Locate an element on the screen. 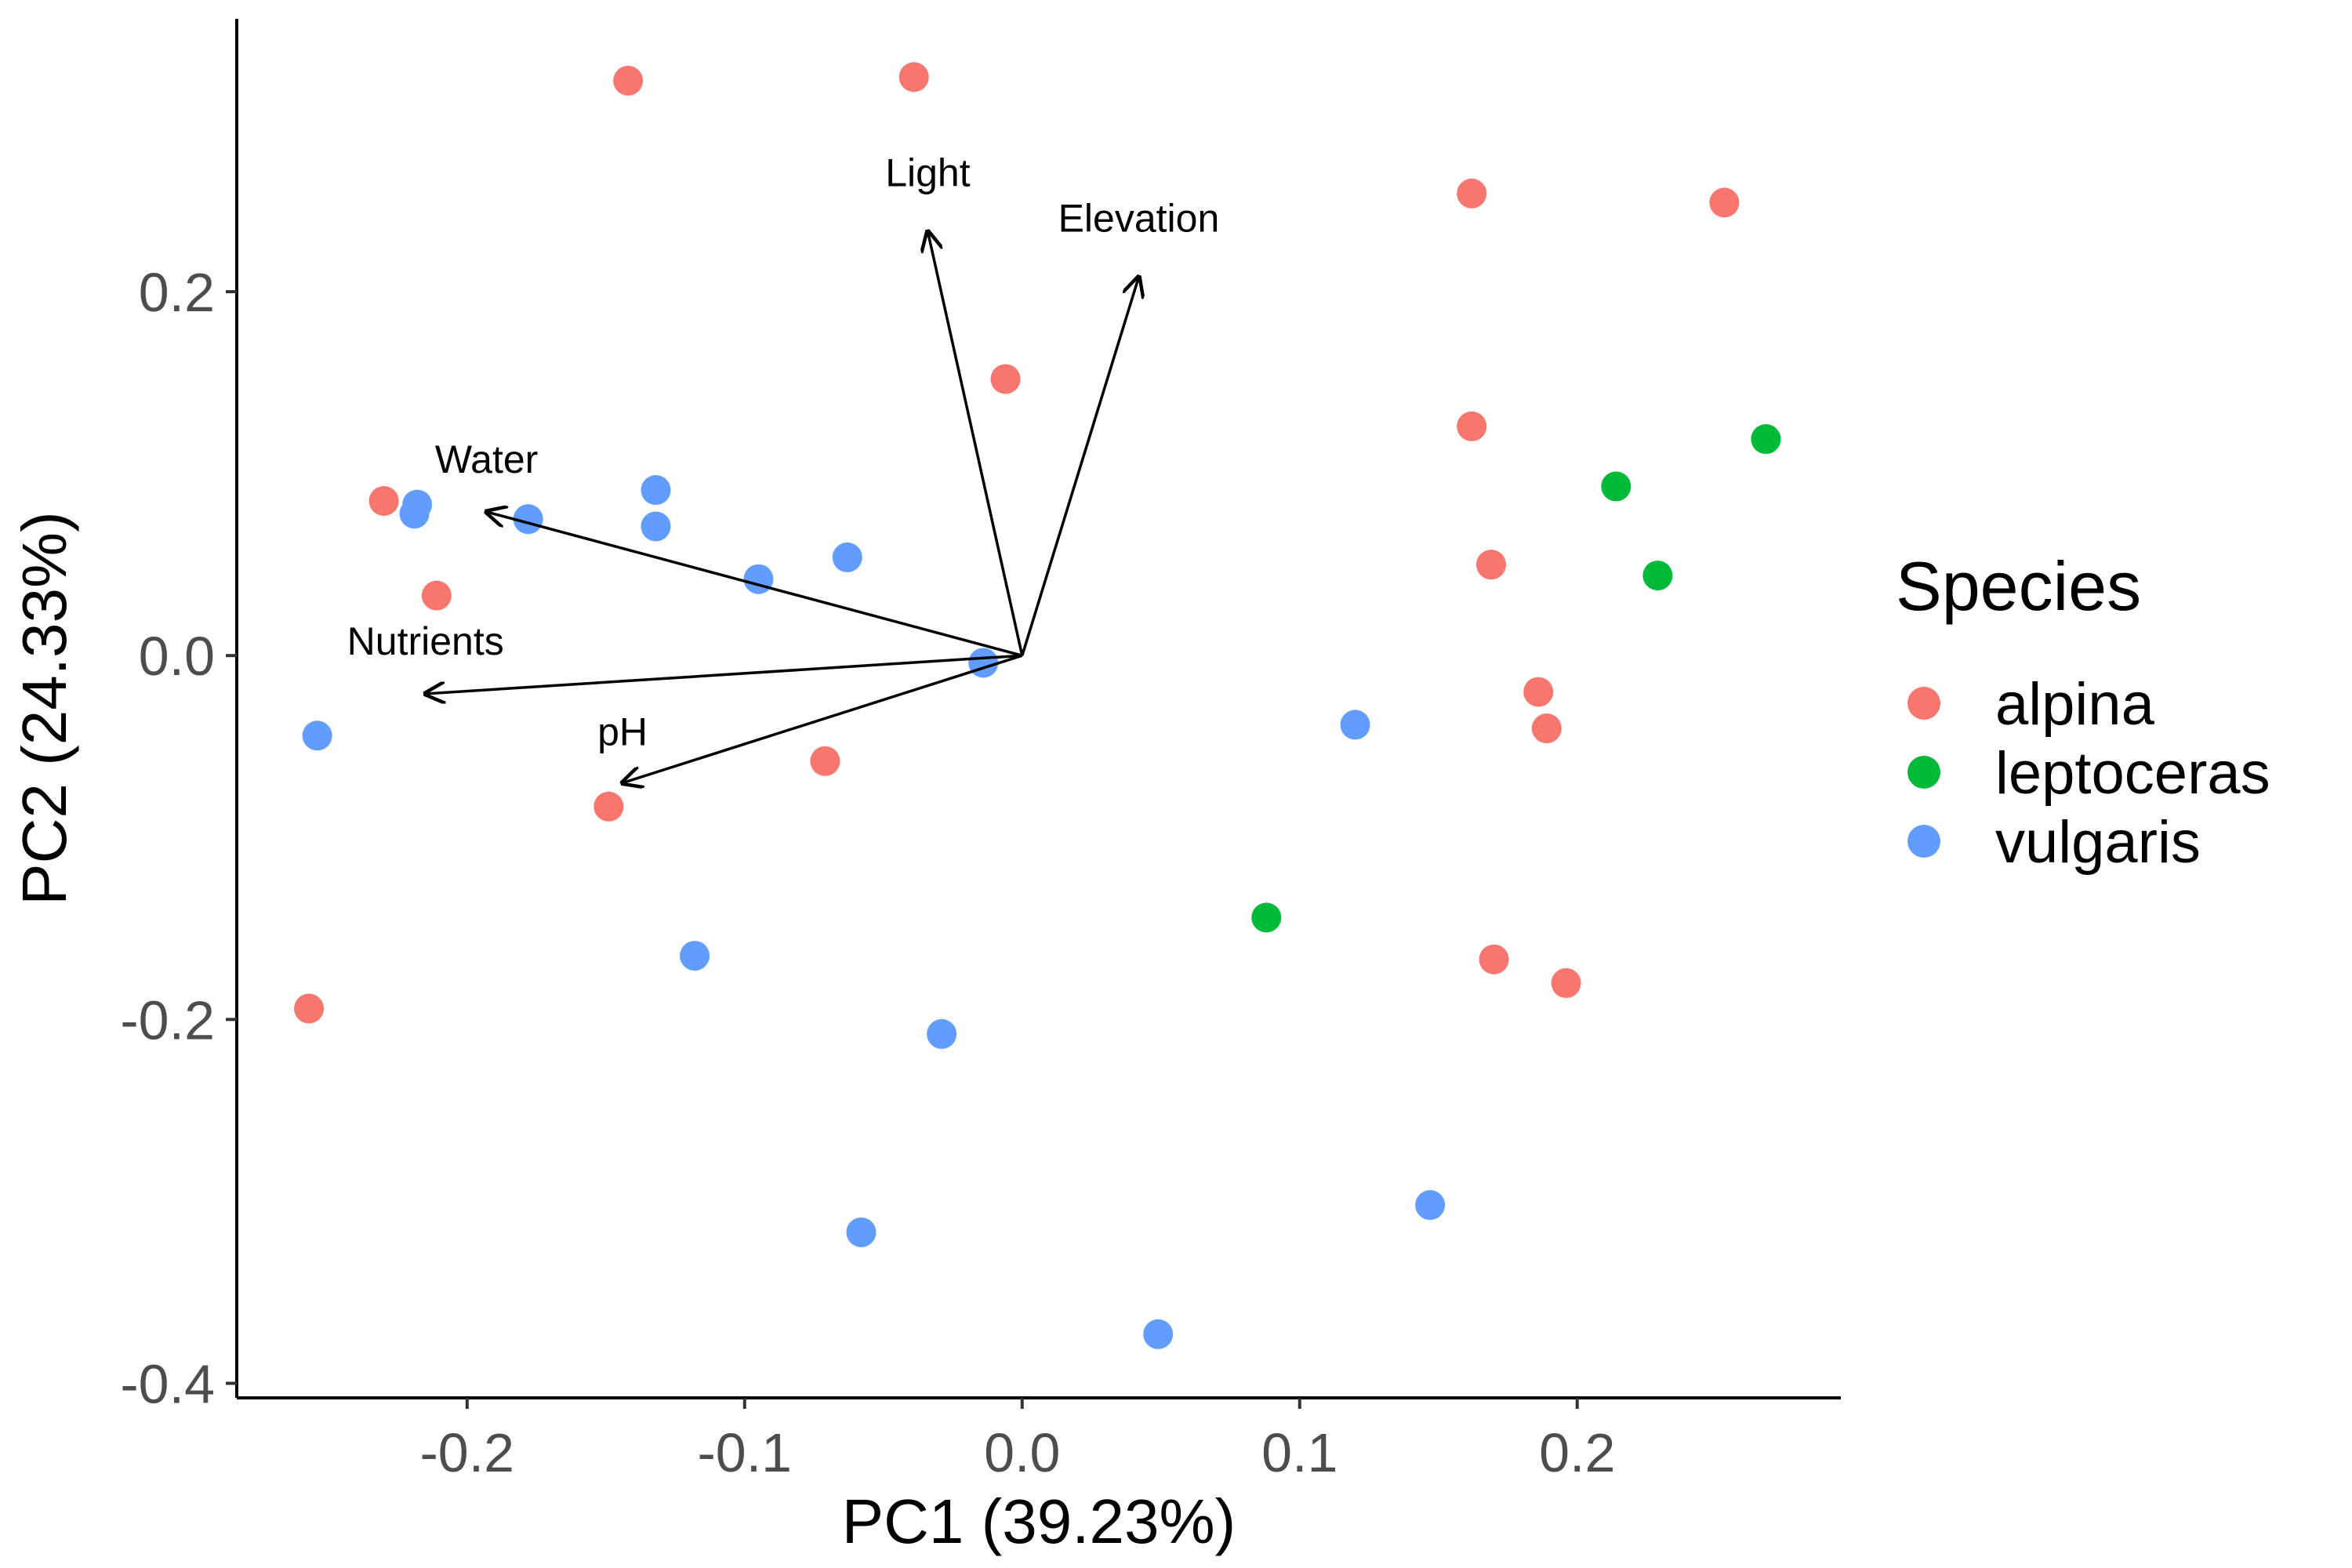  loading-label-water: Water is located at coordinates (487, 459).